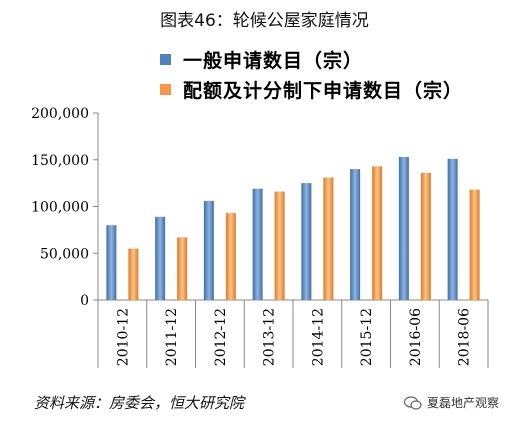 This screenshot has height=424, width=529. Describe the element at coordinates (413, 402) in the screenshot. I see `wechat-icon` at that location.